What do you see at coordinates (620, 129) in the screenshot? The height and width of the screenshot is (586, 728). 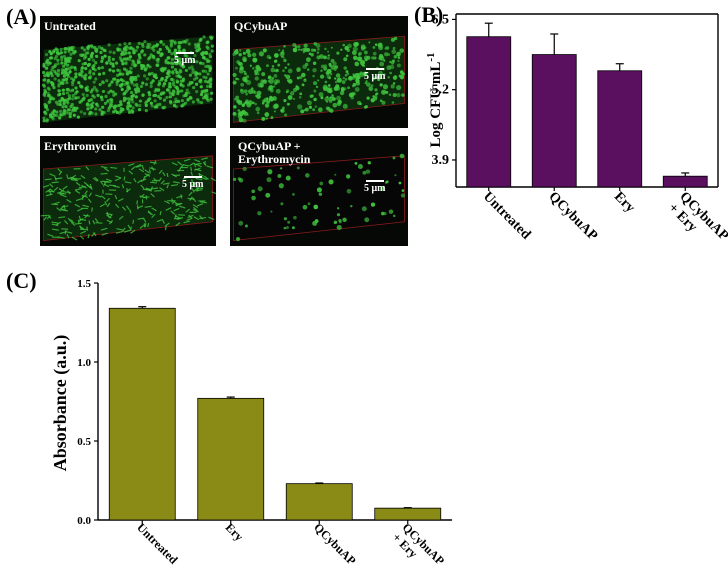 I see `bar` at bounding box center [620, 129].